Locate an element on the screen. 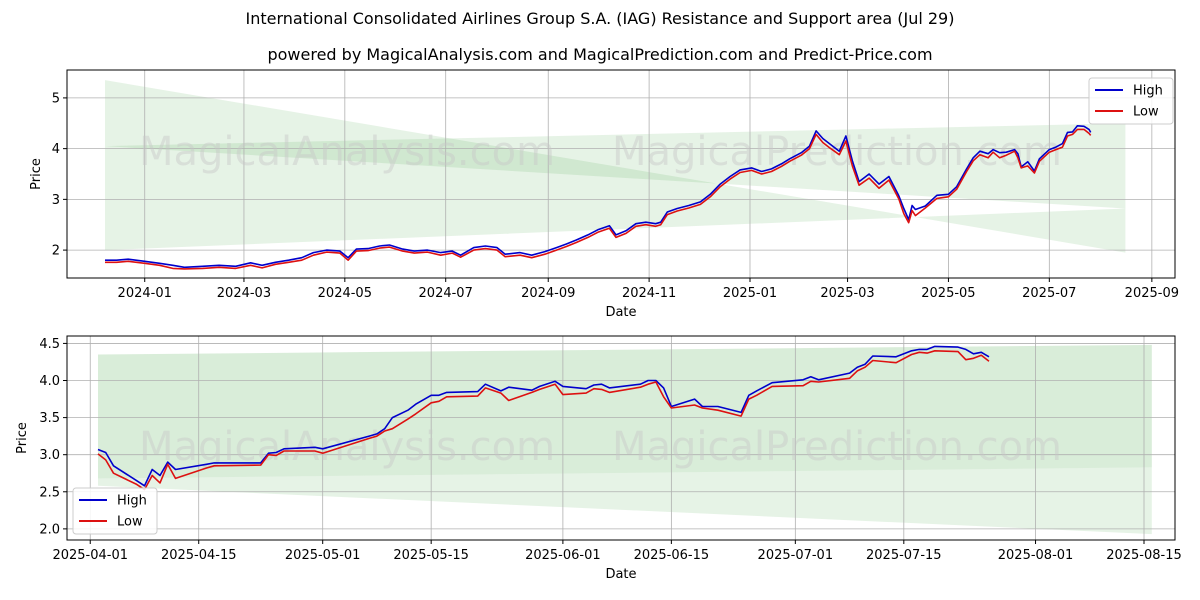 The image size is (1200, 600). x-tick-label: 2024-07 is located at coordinates (446, 293).